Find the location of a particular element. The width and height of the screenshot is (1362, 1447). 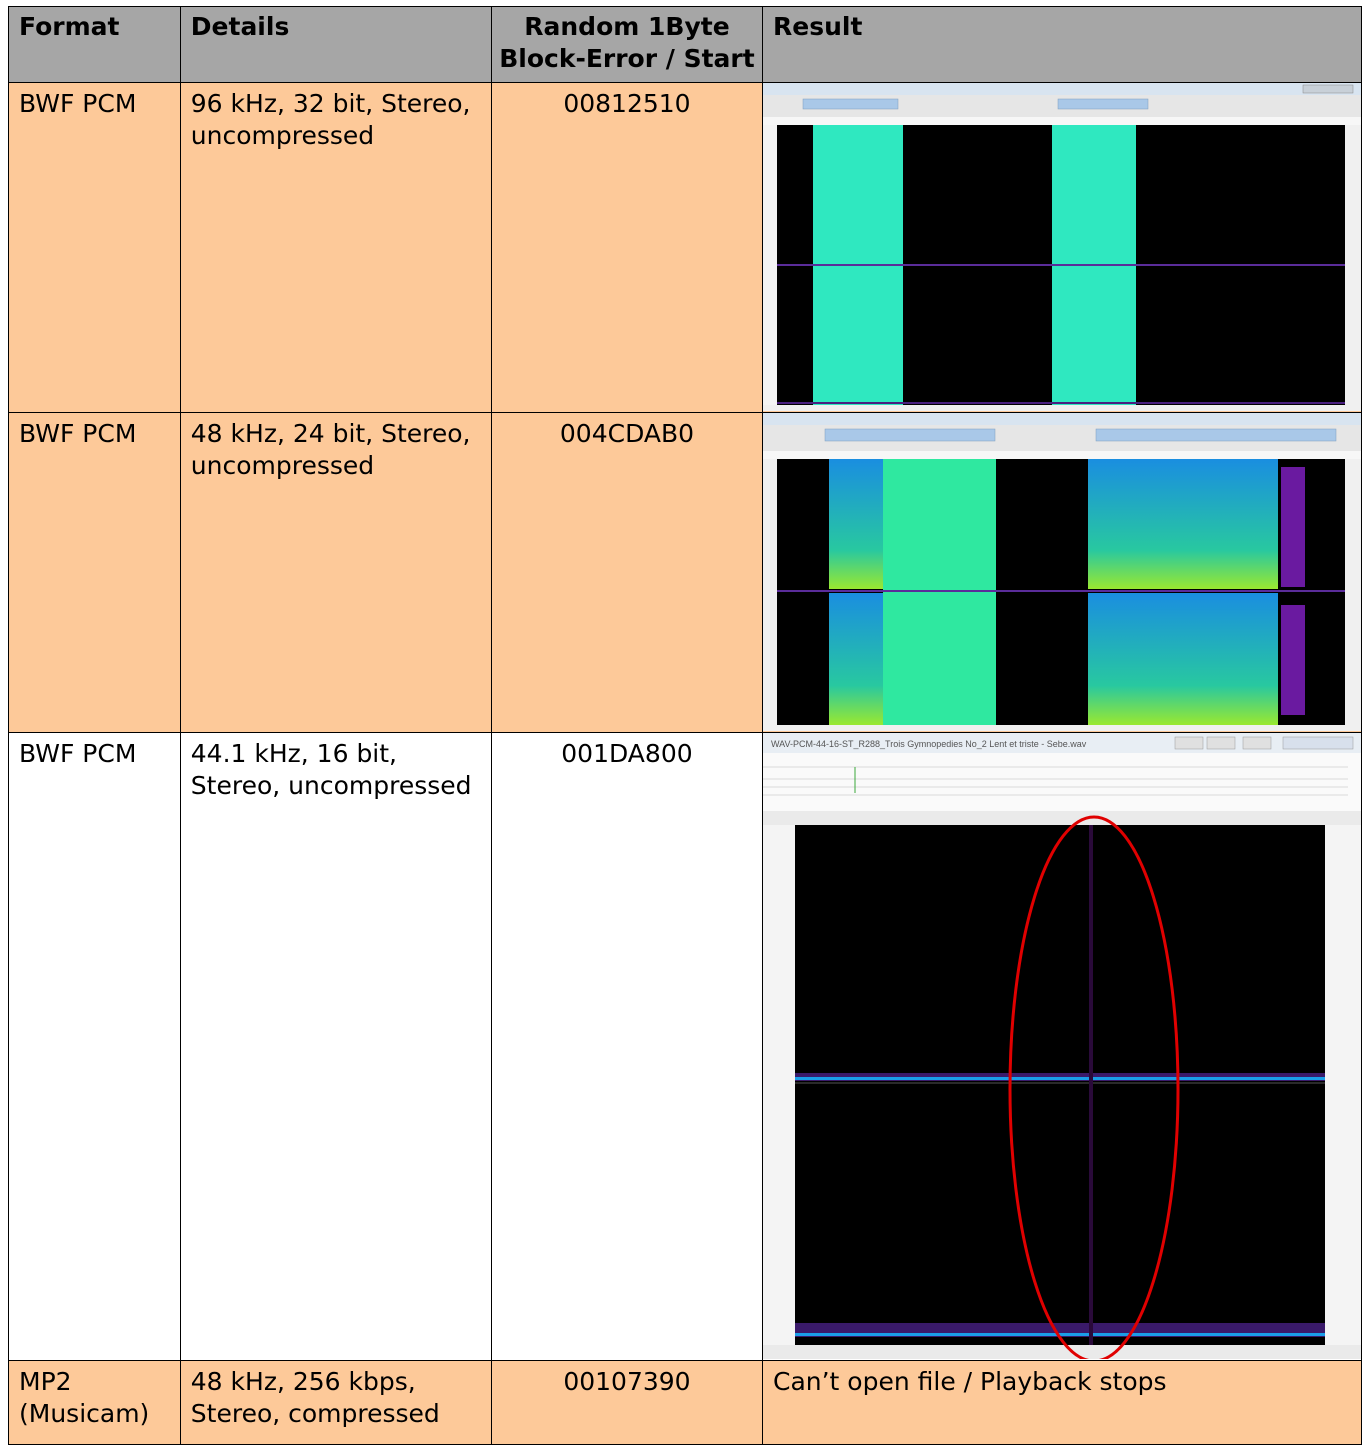

error-start-cell: 00107390 is located at coordinates (626, 1402).